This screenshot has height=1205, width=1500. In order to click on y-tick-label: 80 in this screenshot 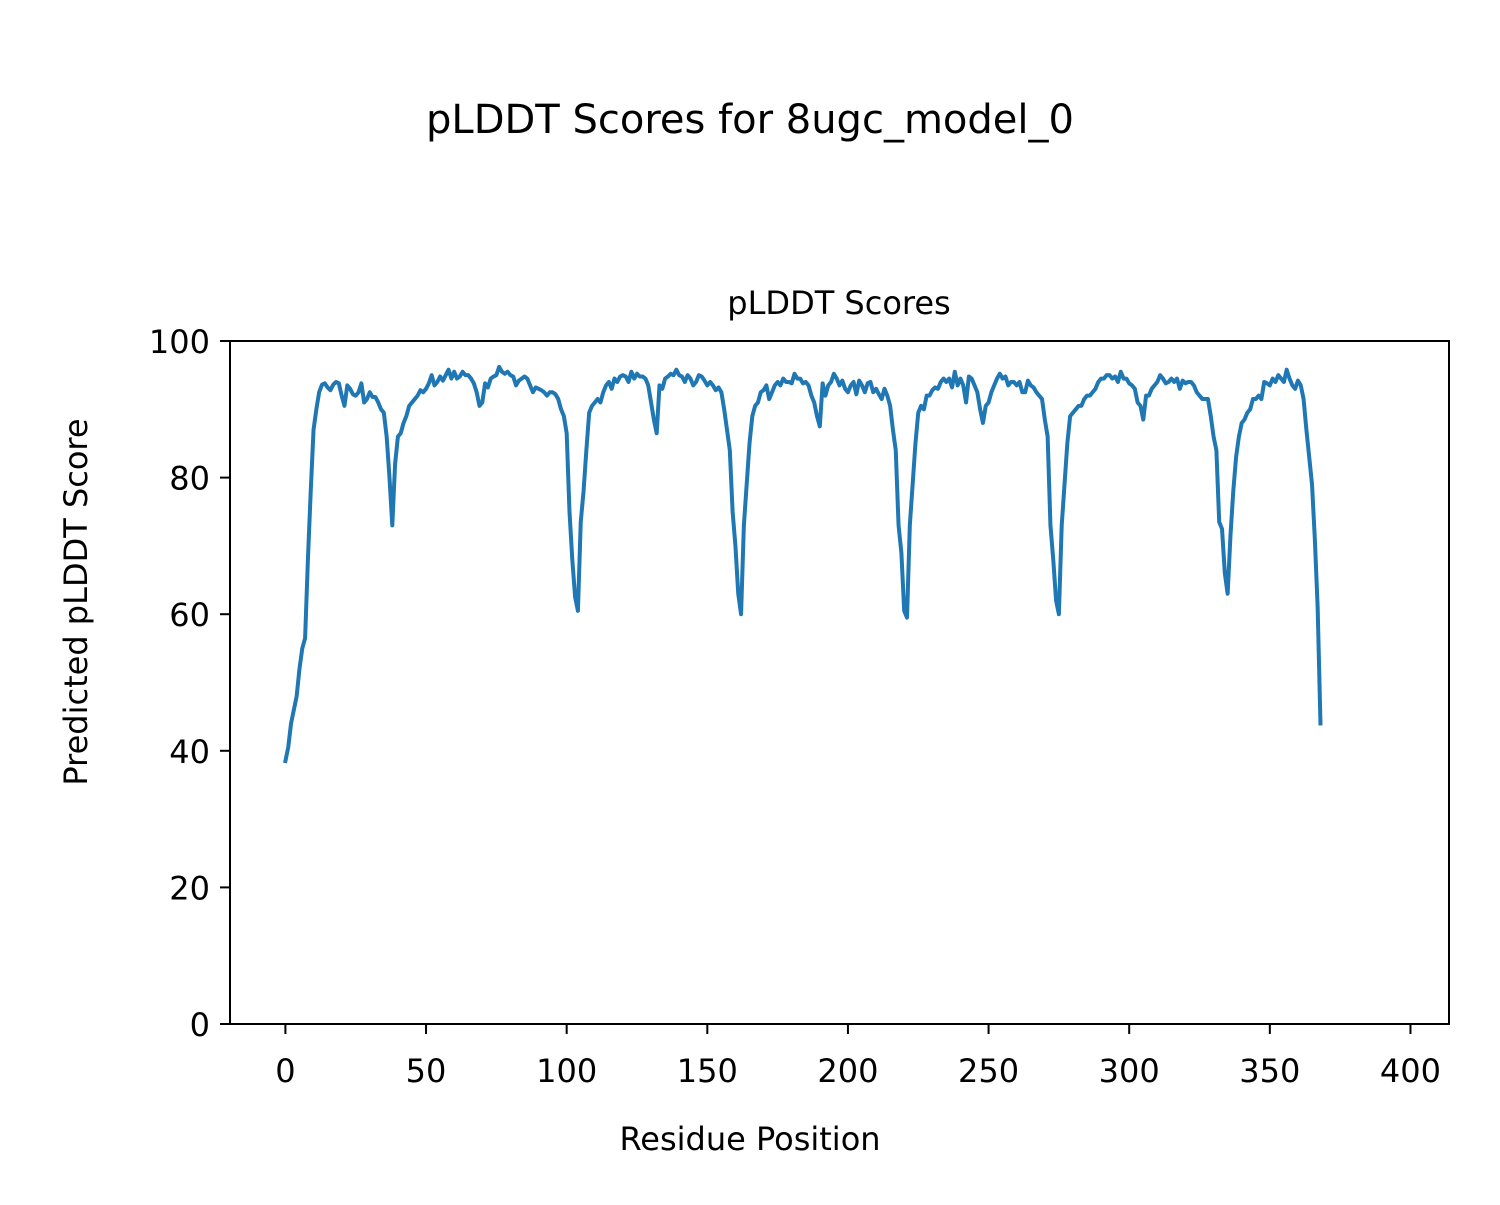, I will do `click(189, 479)`.